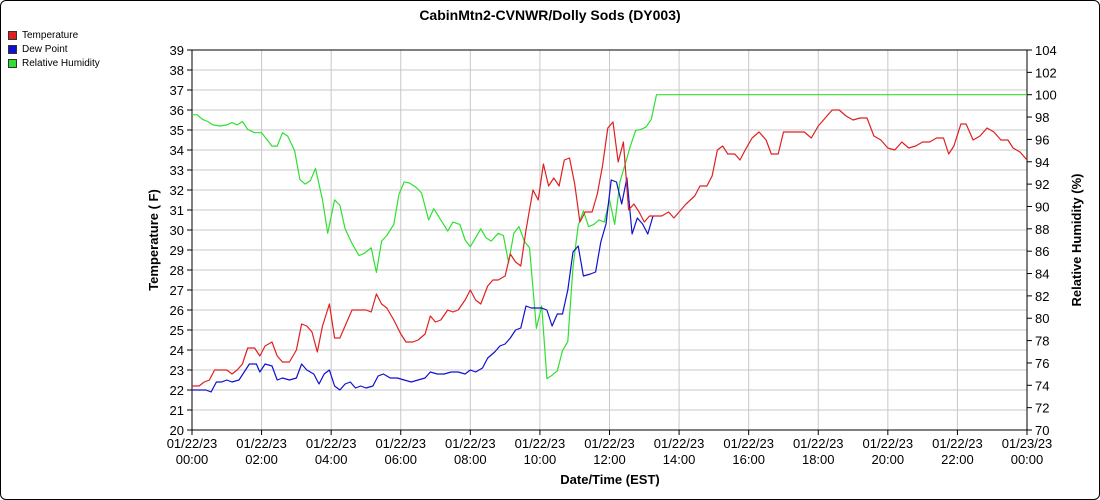 The height and width of the screenshot is (500, 1100). What do you see at coordinates (177, 70) in the screenshot?
I see `y-tick-label: 38` at bounding box center [177, 70].